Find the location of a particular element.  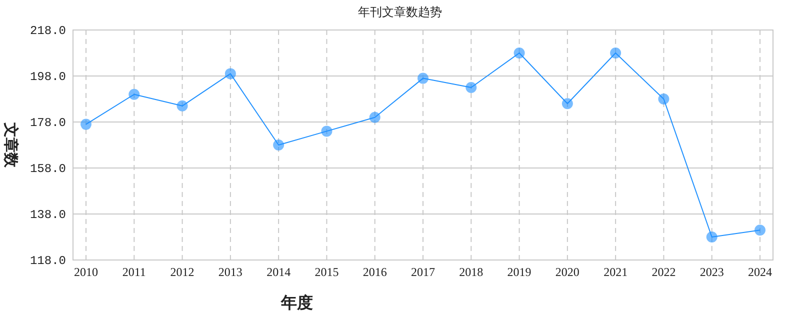

x-tick-label: 2022 is located at coordinates (664, 272).